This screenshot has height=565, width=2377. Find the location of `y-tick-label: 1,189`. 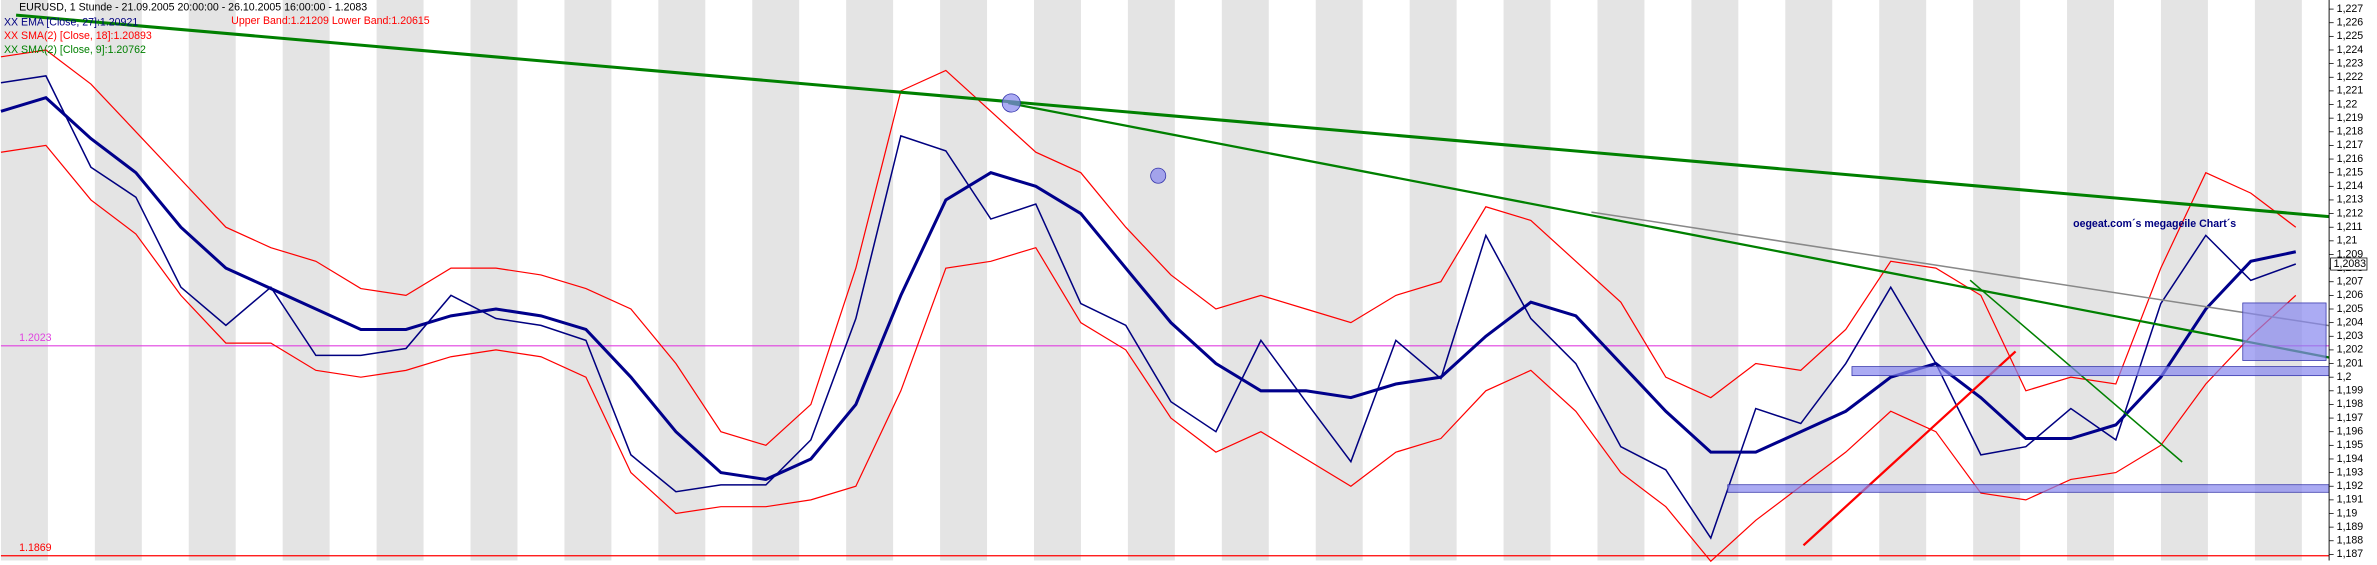

y-tick-label: 1,189 is located at coordinates (2350, 527).